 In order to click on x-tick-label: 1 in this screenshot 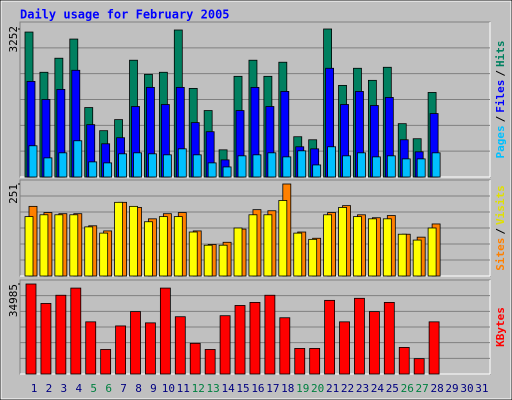, I will do `click(34, 388)`.